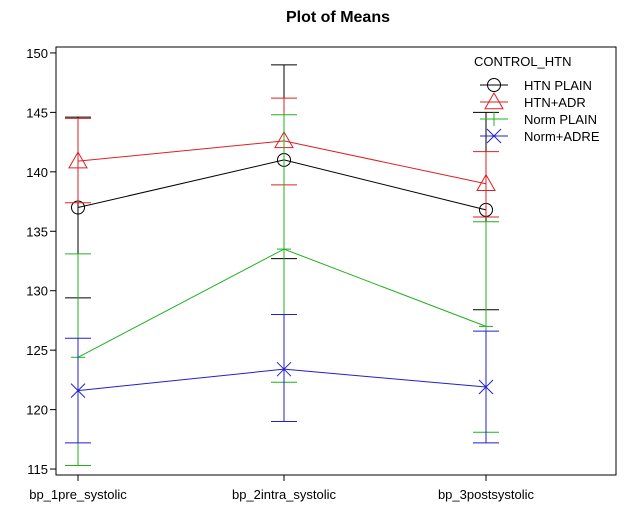 The height and width of the screenshot is (515, 625). Describe the element at coordinates (560, 119) in the screenshot. I see `legend-label: Norm PLAIN` at that location.